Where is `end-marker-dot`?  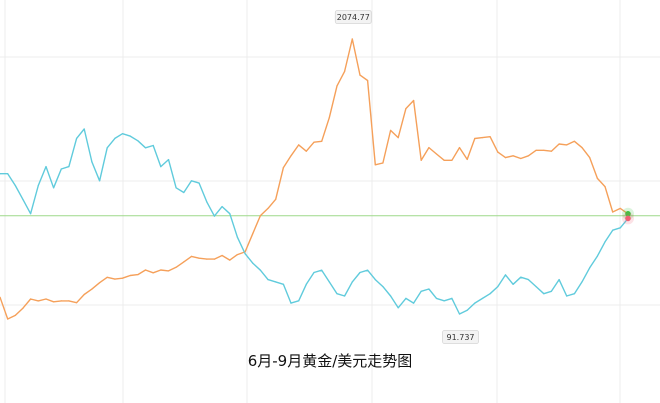 end-marker-dot is located at coordinates (628, 218).